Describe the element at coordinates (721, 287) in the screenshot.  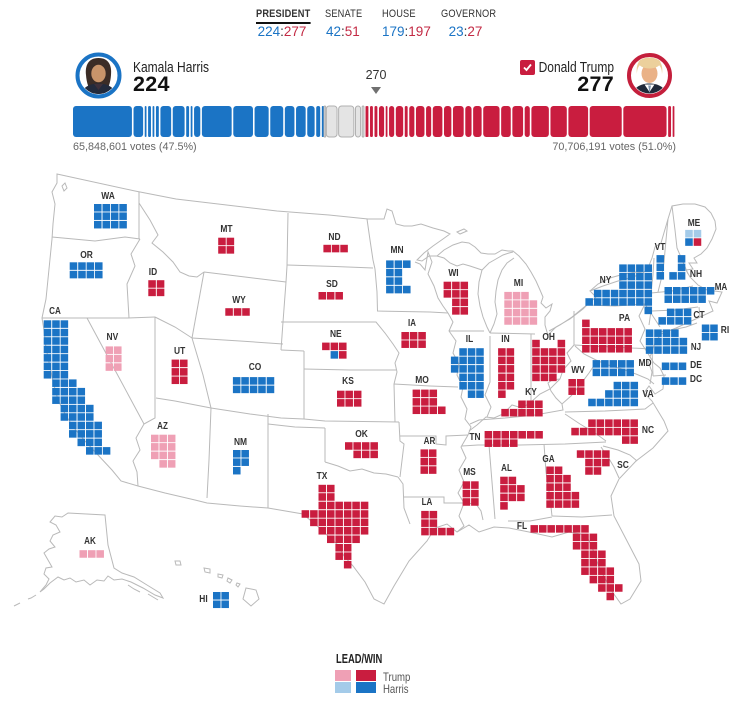
I see `svg-text: MA` at that location.